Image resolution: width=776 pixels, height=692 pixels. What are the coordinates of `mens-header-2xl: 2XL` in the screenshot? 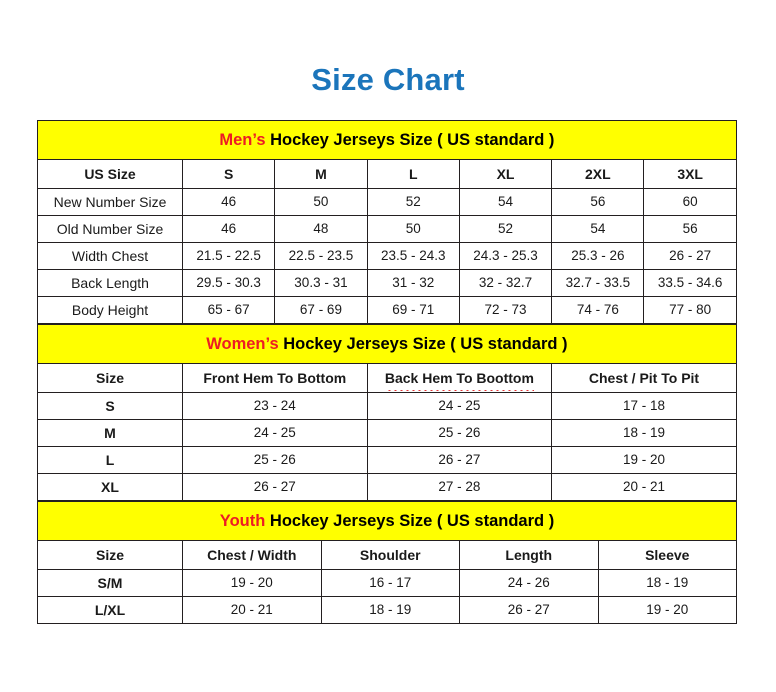 It's located at (598, 174).